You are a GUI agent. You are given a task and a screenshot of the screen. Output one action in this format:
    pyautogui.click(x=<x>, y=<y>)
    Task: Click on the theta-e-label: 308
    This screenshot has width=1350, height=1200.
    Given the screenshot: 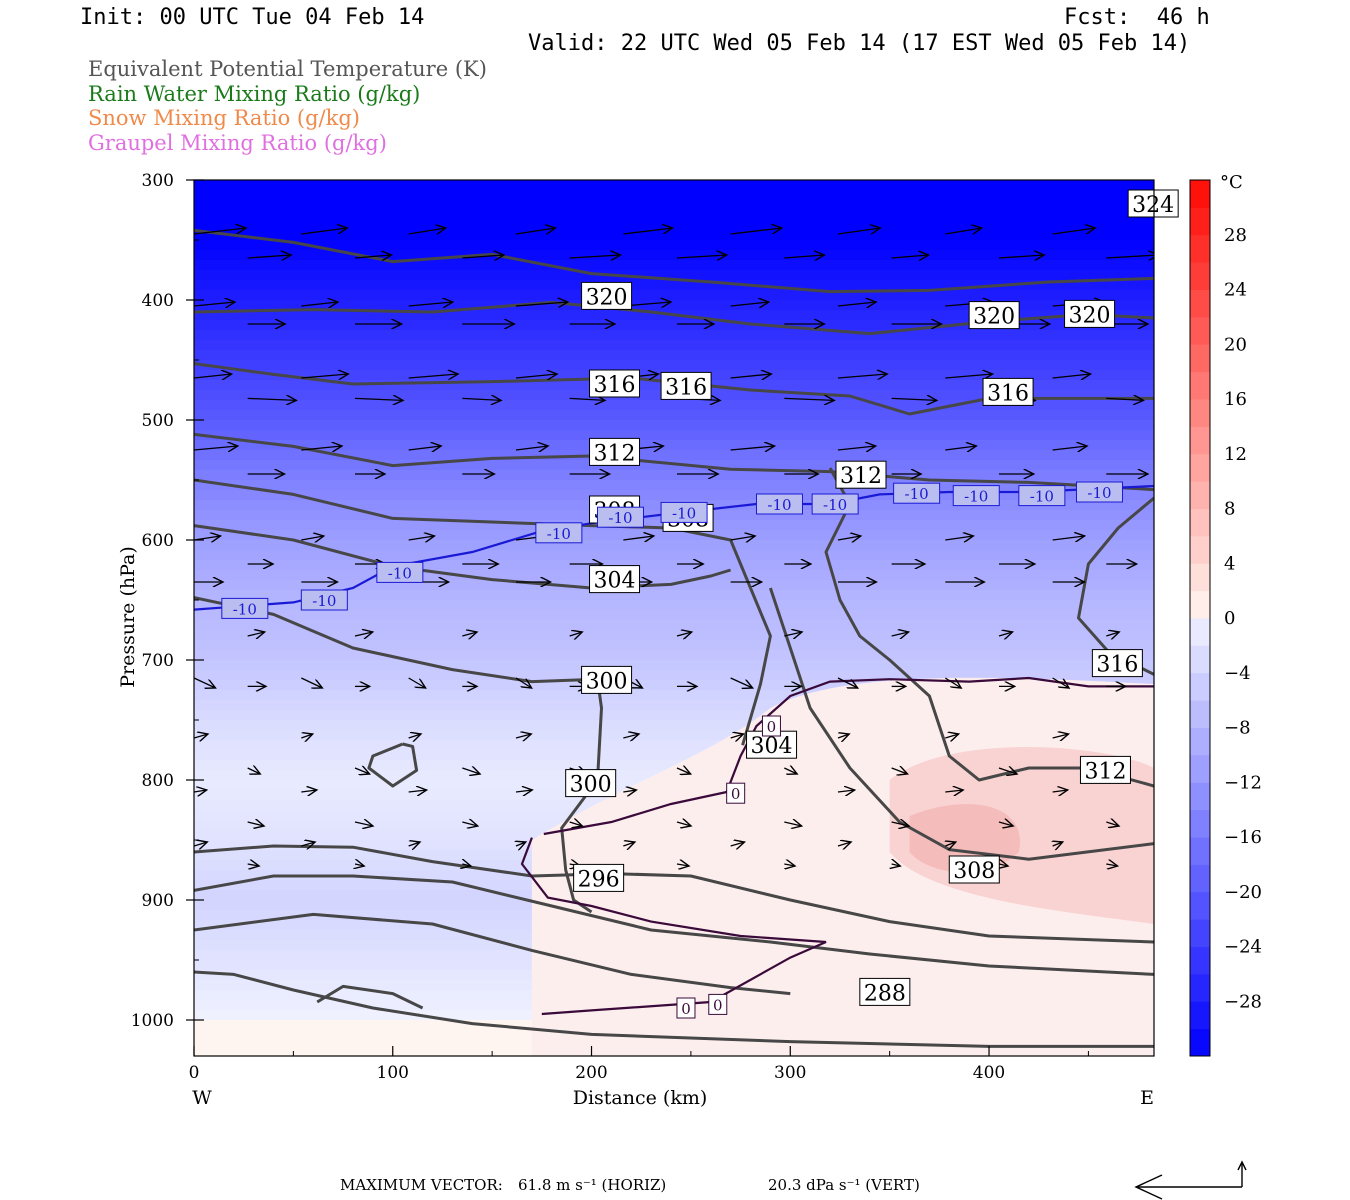 What is the action you would take?
    pyautogui.click(x=974, y=871)
    